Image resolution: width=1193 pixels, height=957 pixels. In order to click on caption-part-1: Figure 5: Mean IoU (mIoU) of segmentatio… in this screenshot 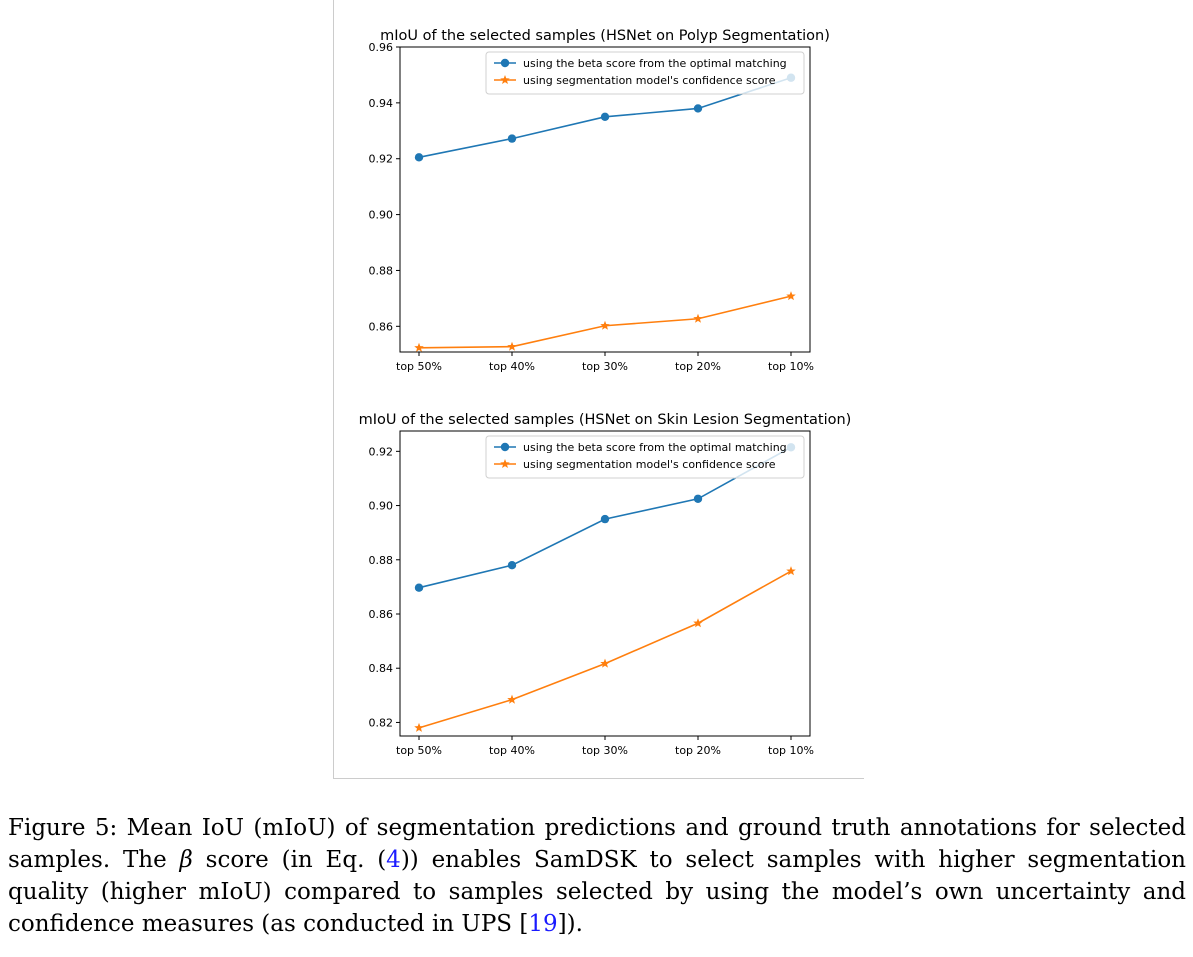, I will do `click(597, 844)`.